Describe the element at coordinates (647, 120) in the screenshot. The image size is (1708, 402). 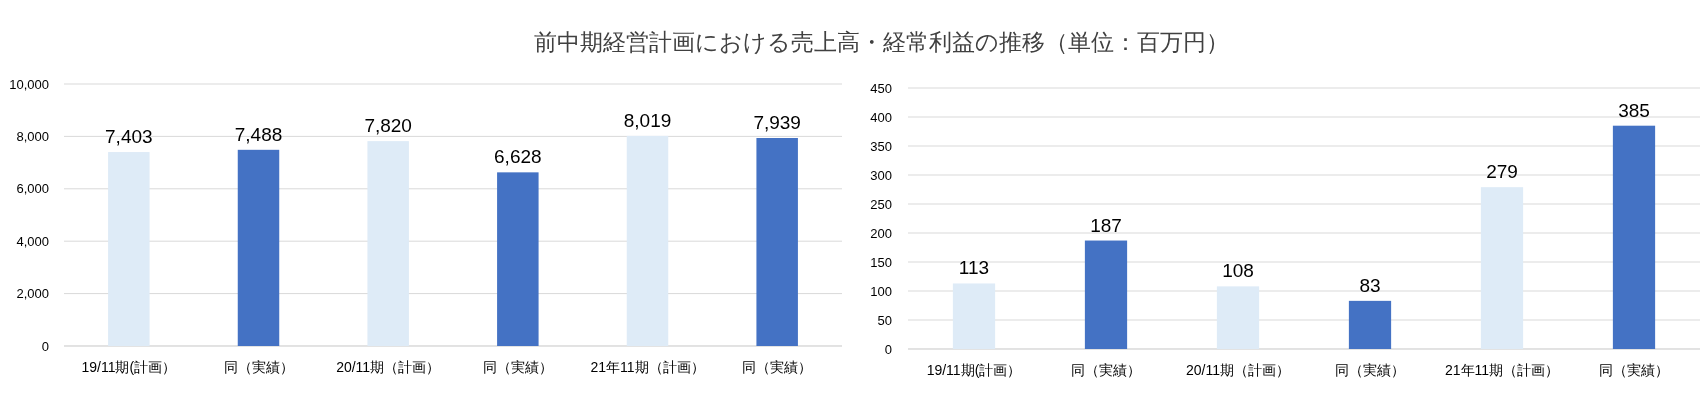
I see `data-label: 8,019` at that location.